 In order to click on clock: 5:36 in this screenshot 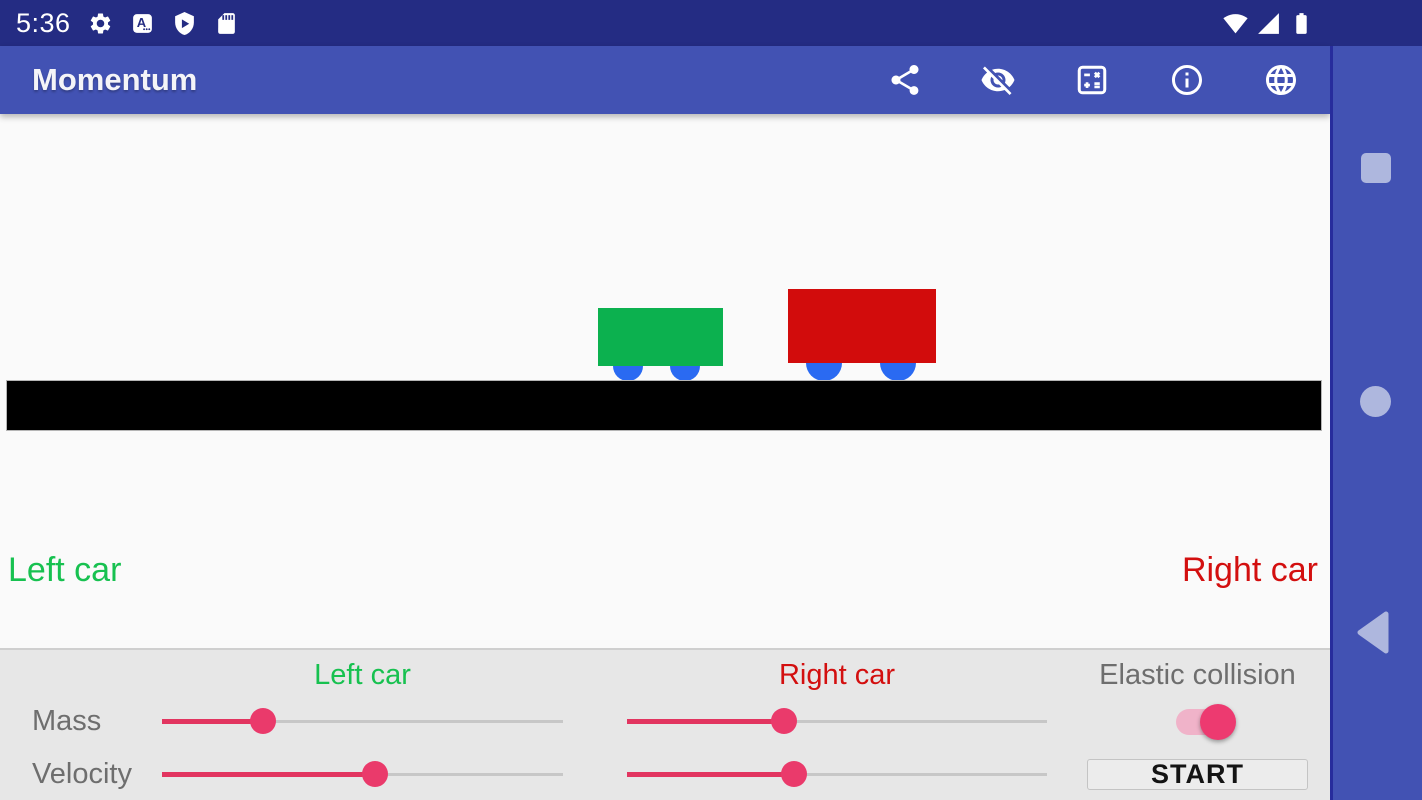, I will do `click(43, 22)`.